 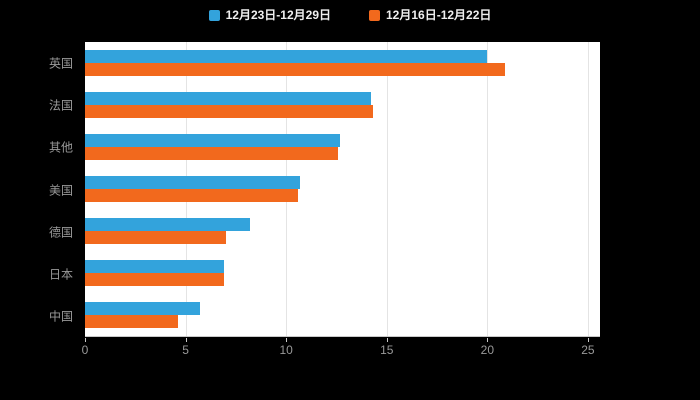 I want to click on category-label-row3: 美国, so click(x=60, y=190).